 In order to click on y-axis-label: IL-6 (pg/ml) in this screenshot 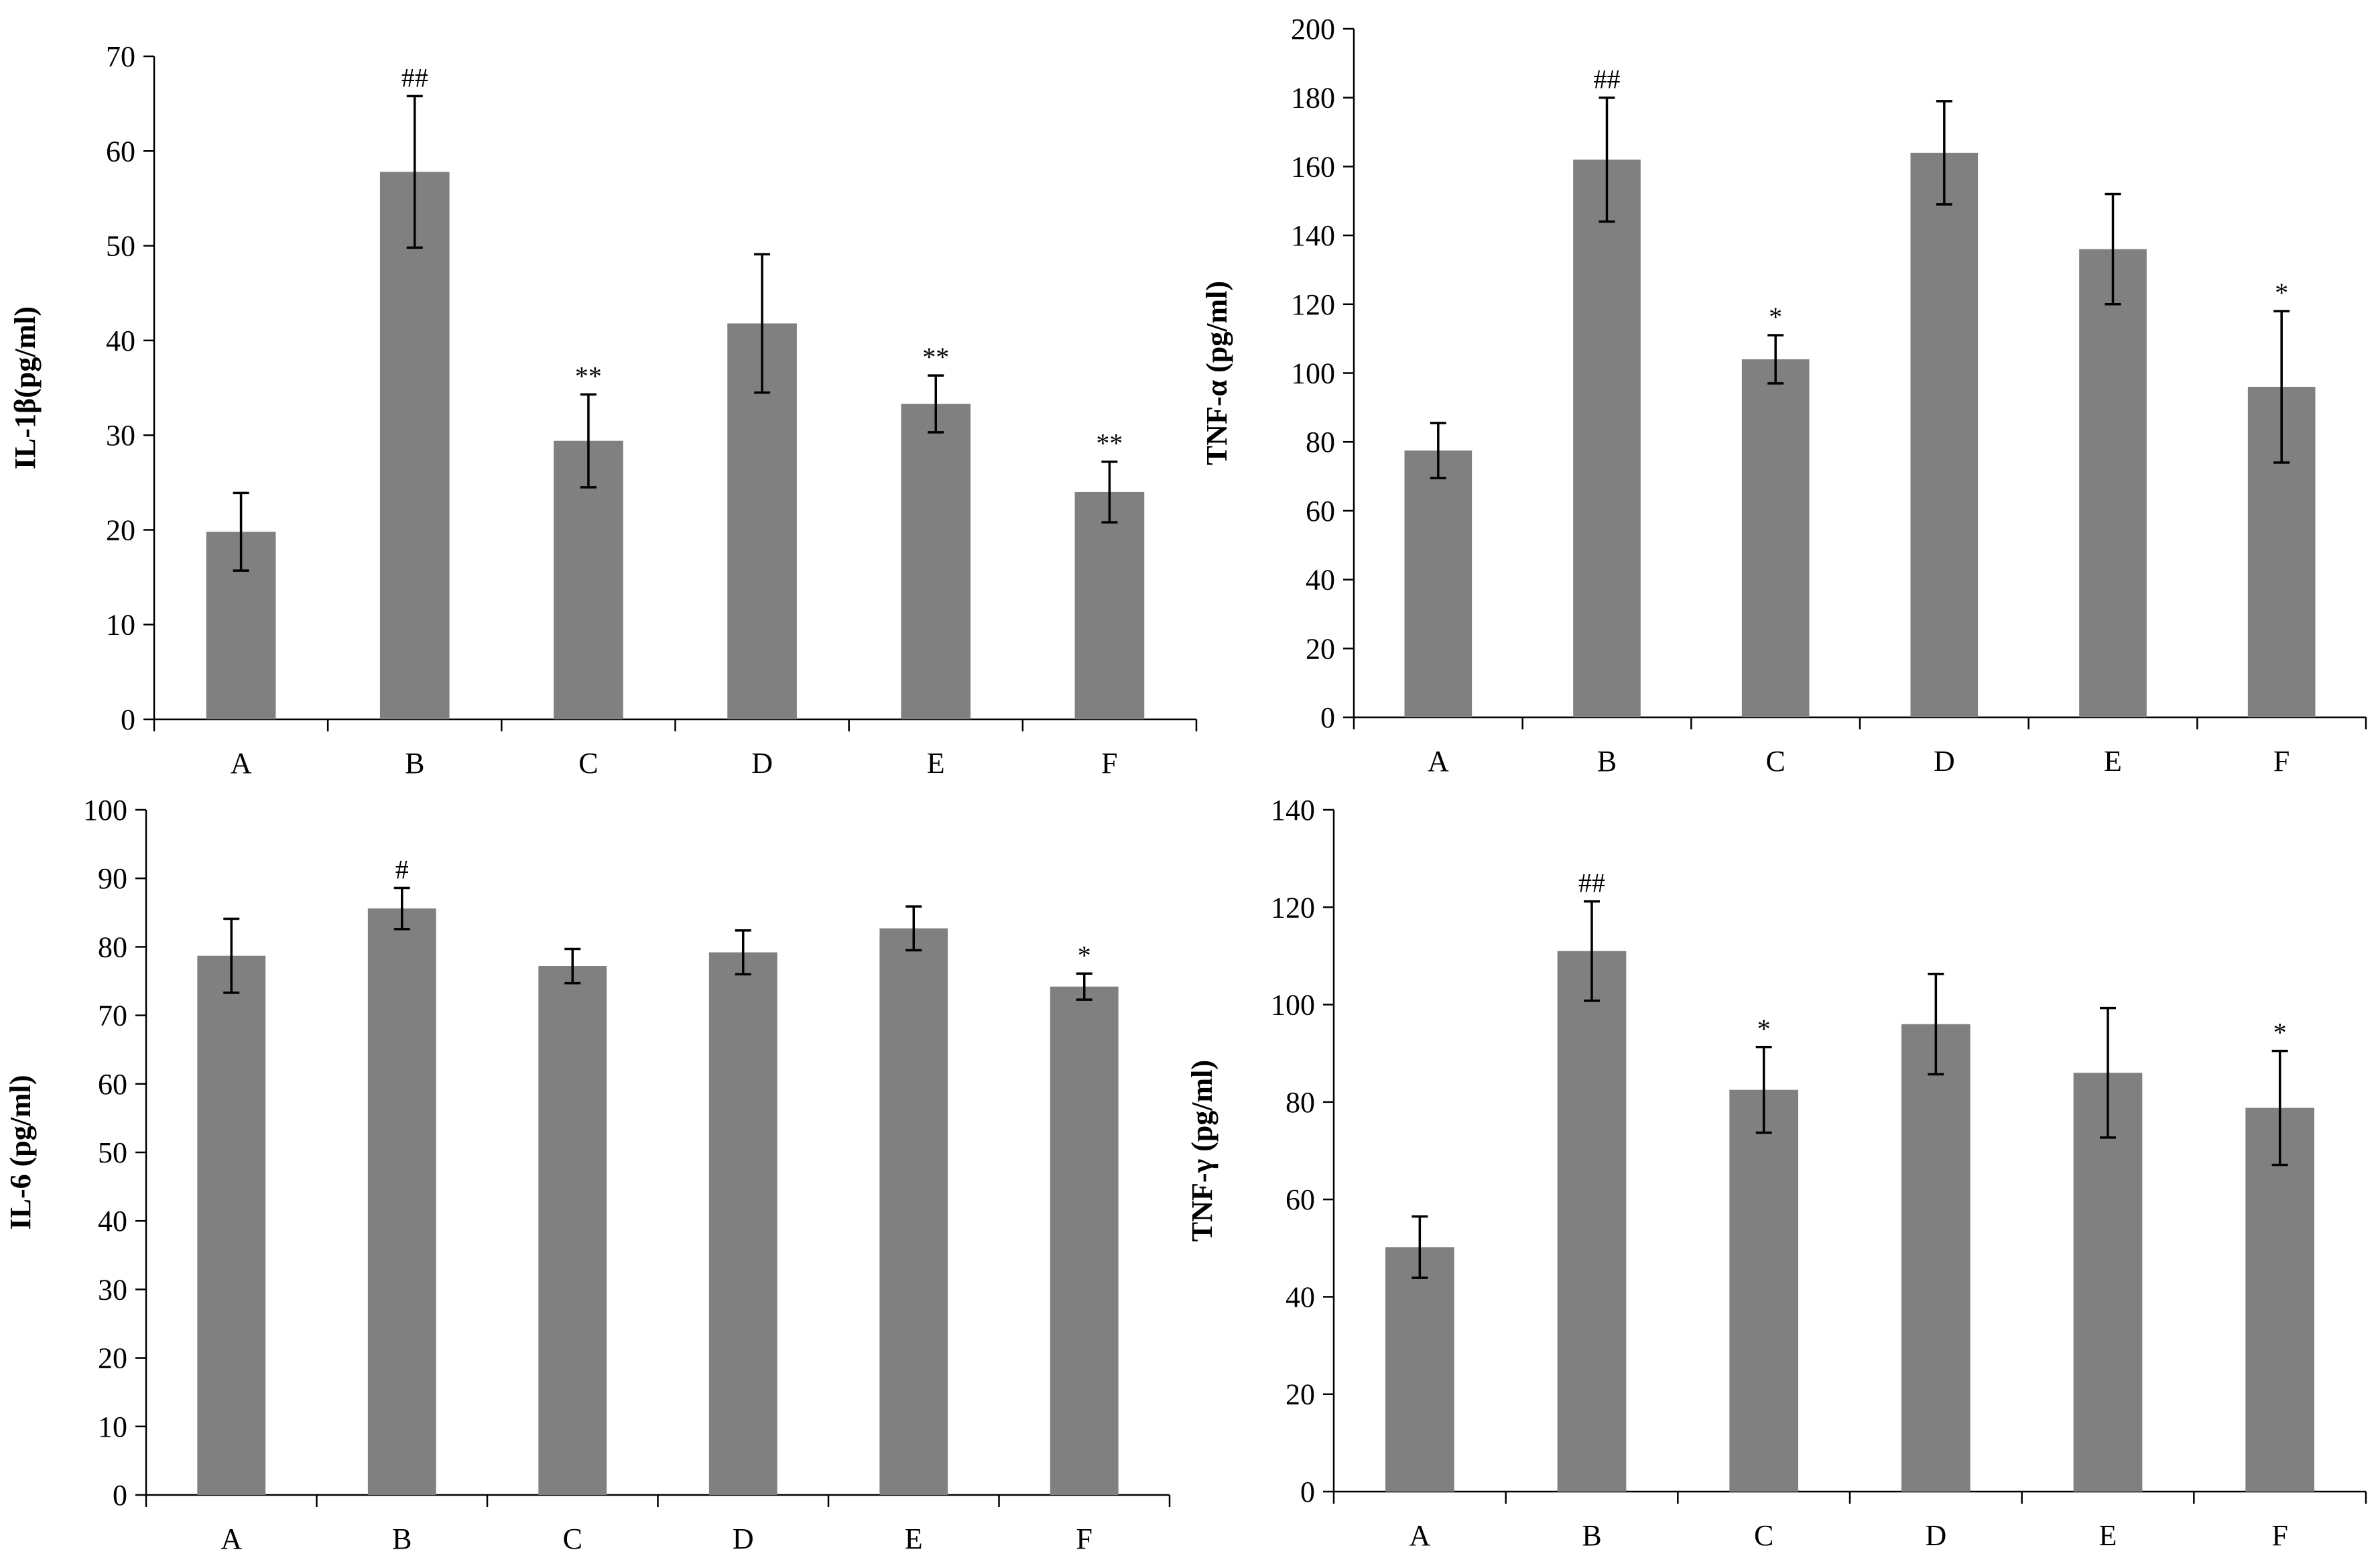, I will do `click(20, 1153)`.